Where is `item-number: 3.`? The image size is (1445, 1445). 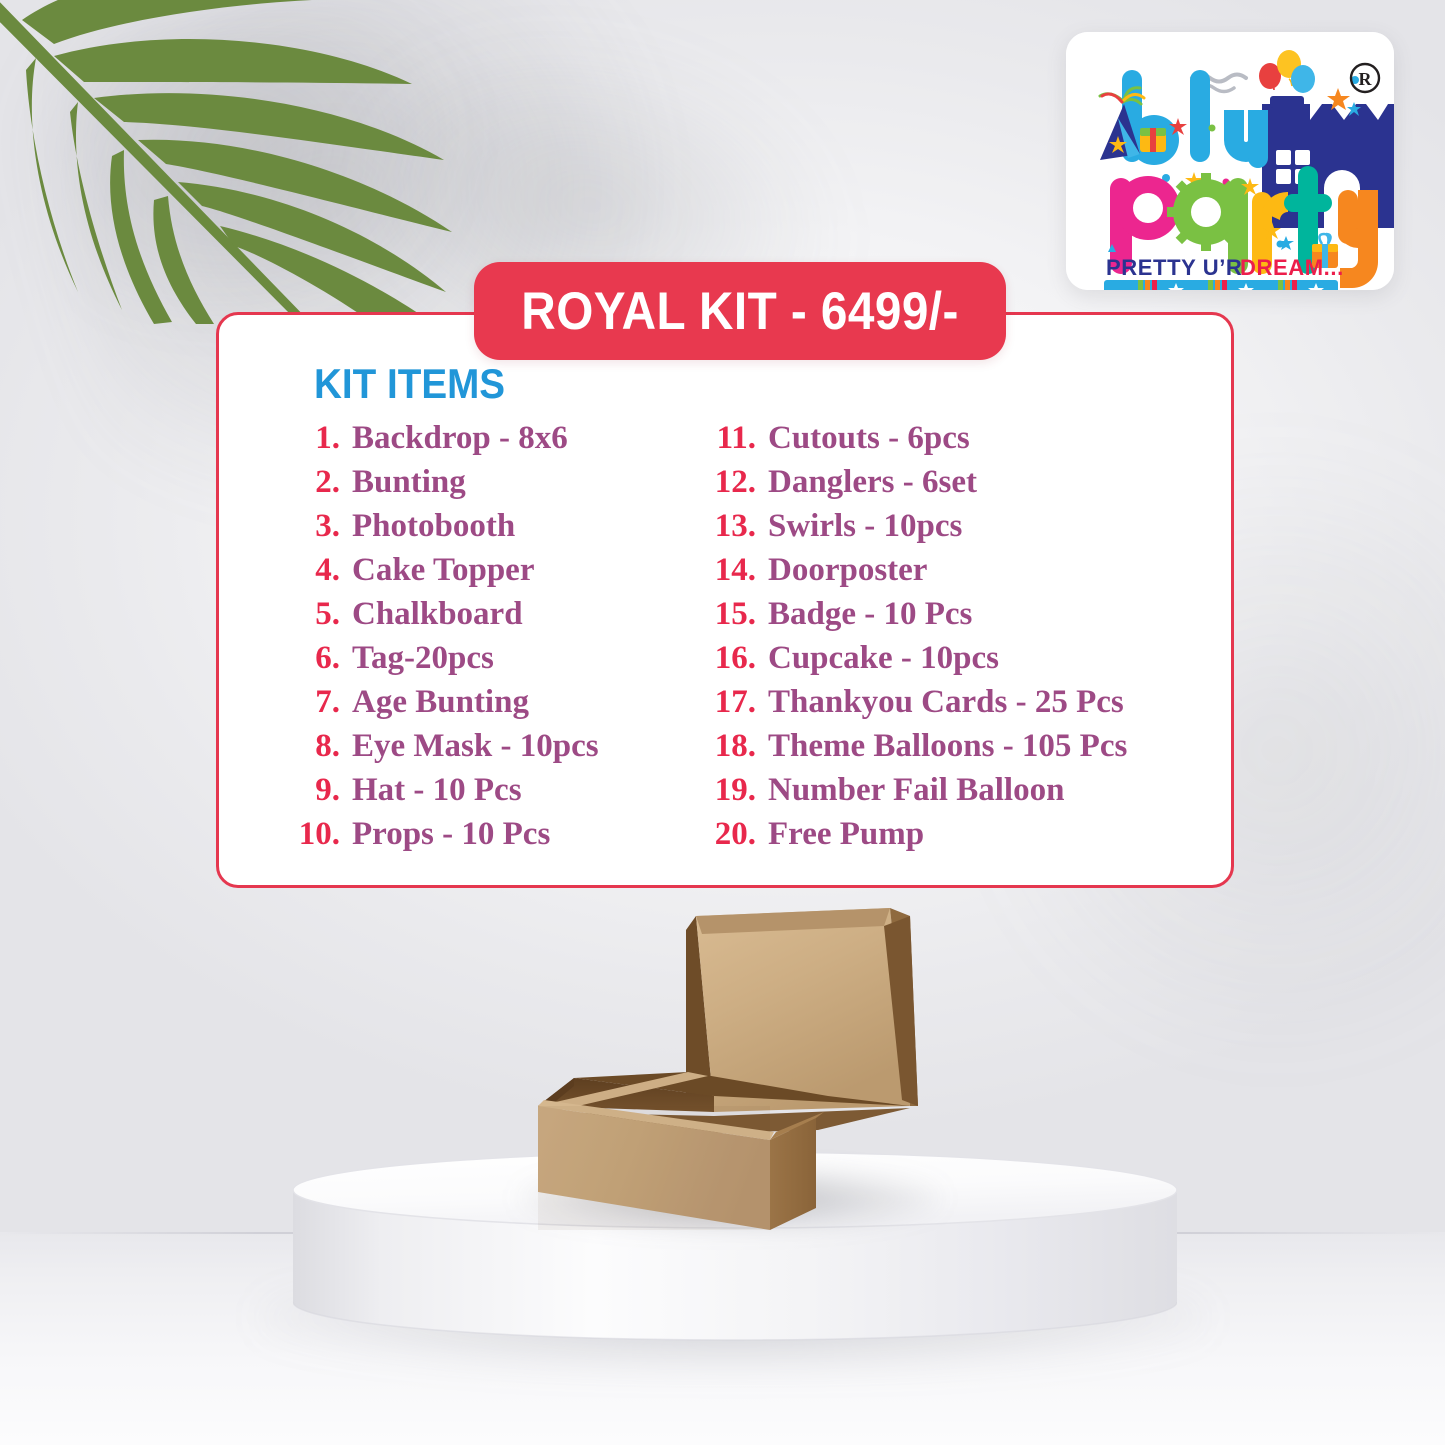
item-number: 3. is located at coordinates (327, 526).